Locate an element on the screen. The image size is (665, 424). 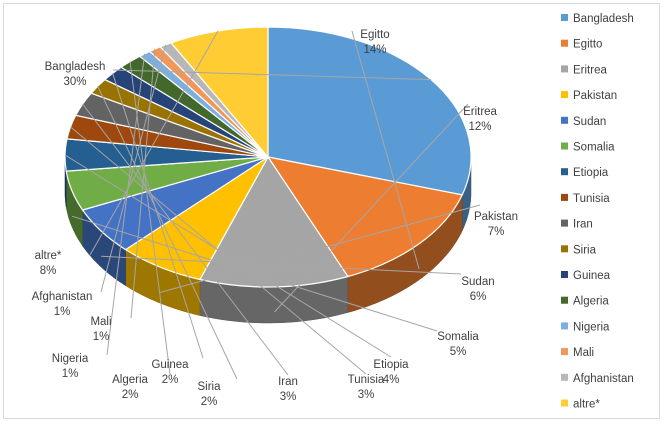
slice-egitto is located at coordinates (365, 217).